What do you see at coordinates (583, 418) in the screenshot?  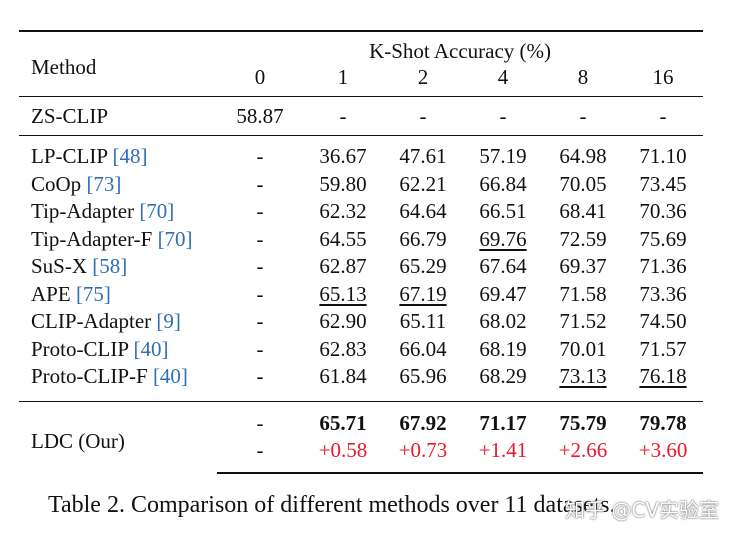 I see `value-cell-best: 75.79` at bounding box center [583, 418].